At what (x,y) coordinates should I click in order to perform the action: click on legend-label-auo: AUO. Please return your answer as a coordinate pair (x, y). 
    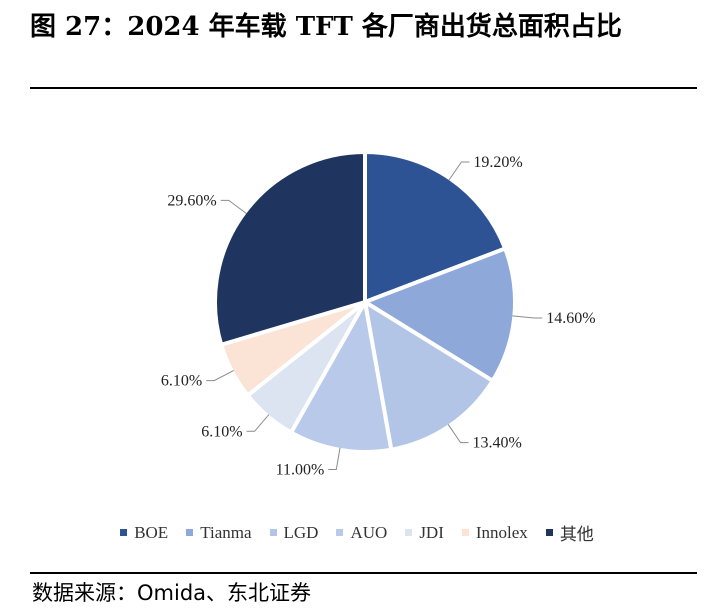
    Looking at the image, I should click on (369, 532).